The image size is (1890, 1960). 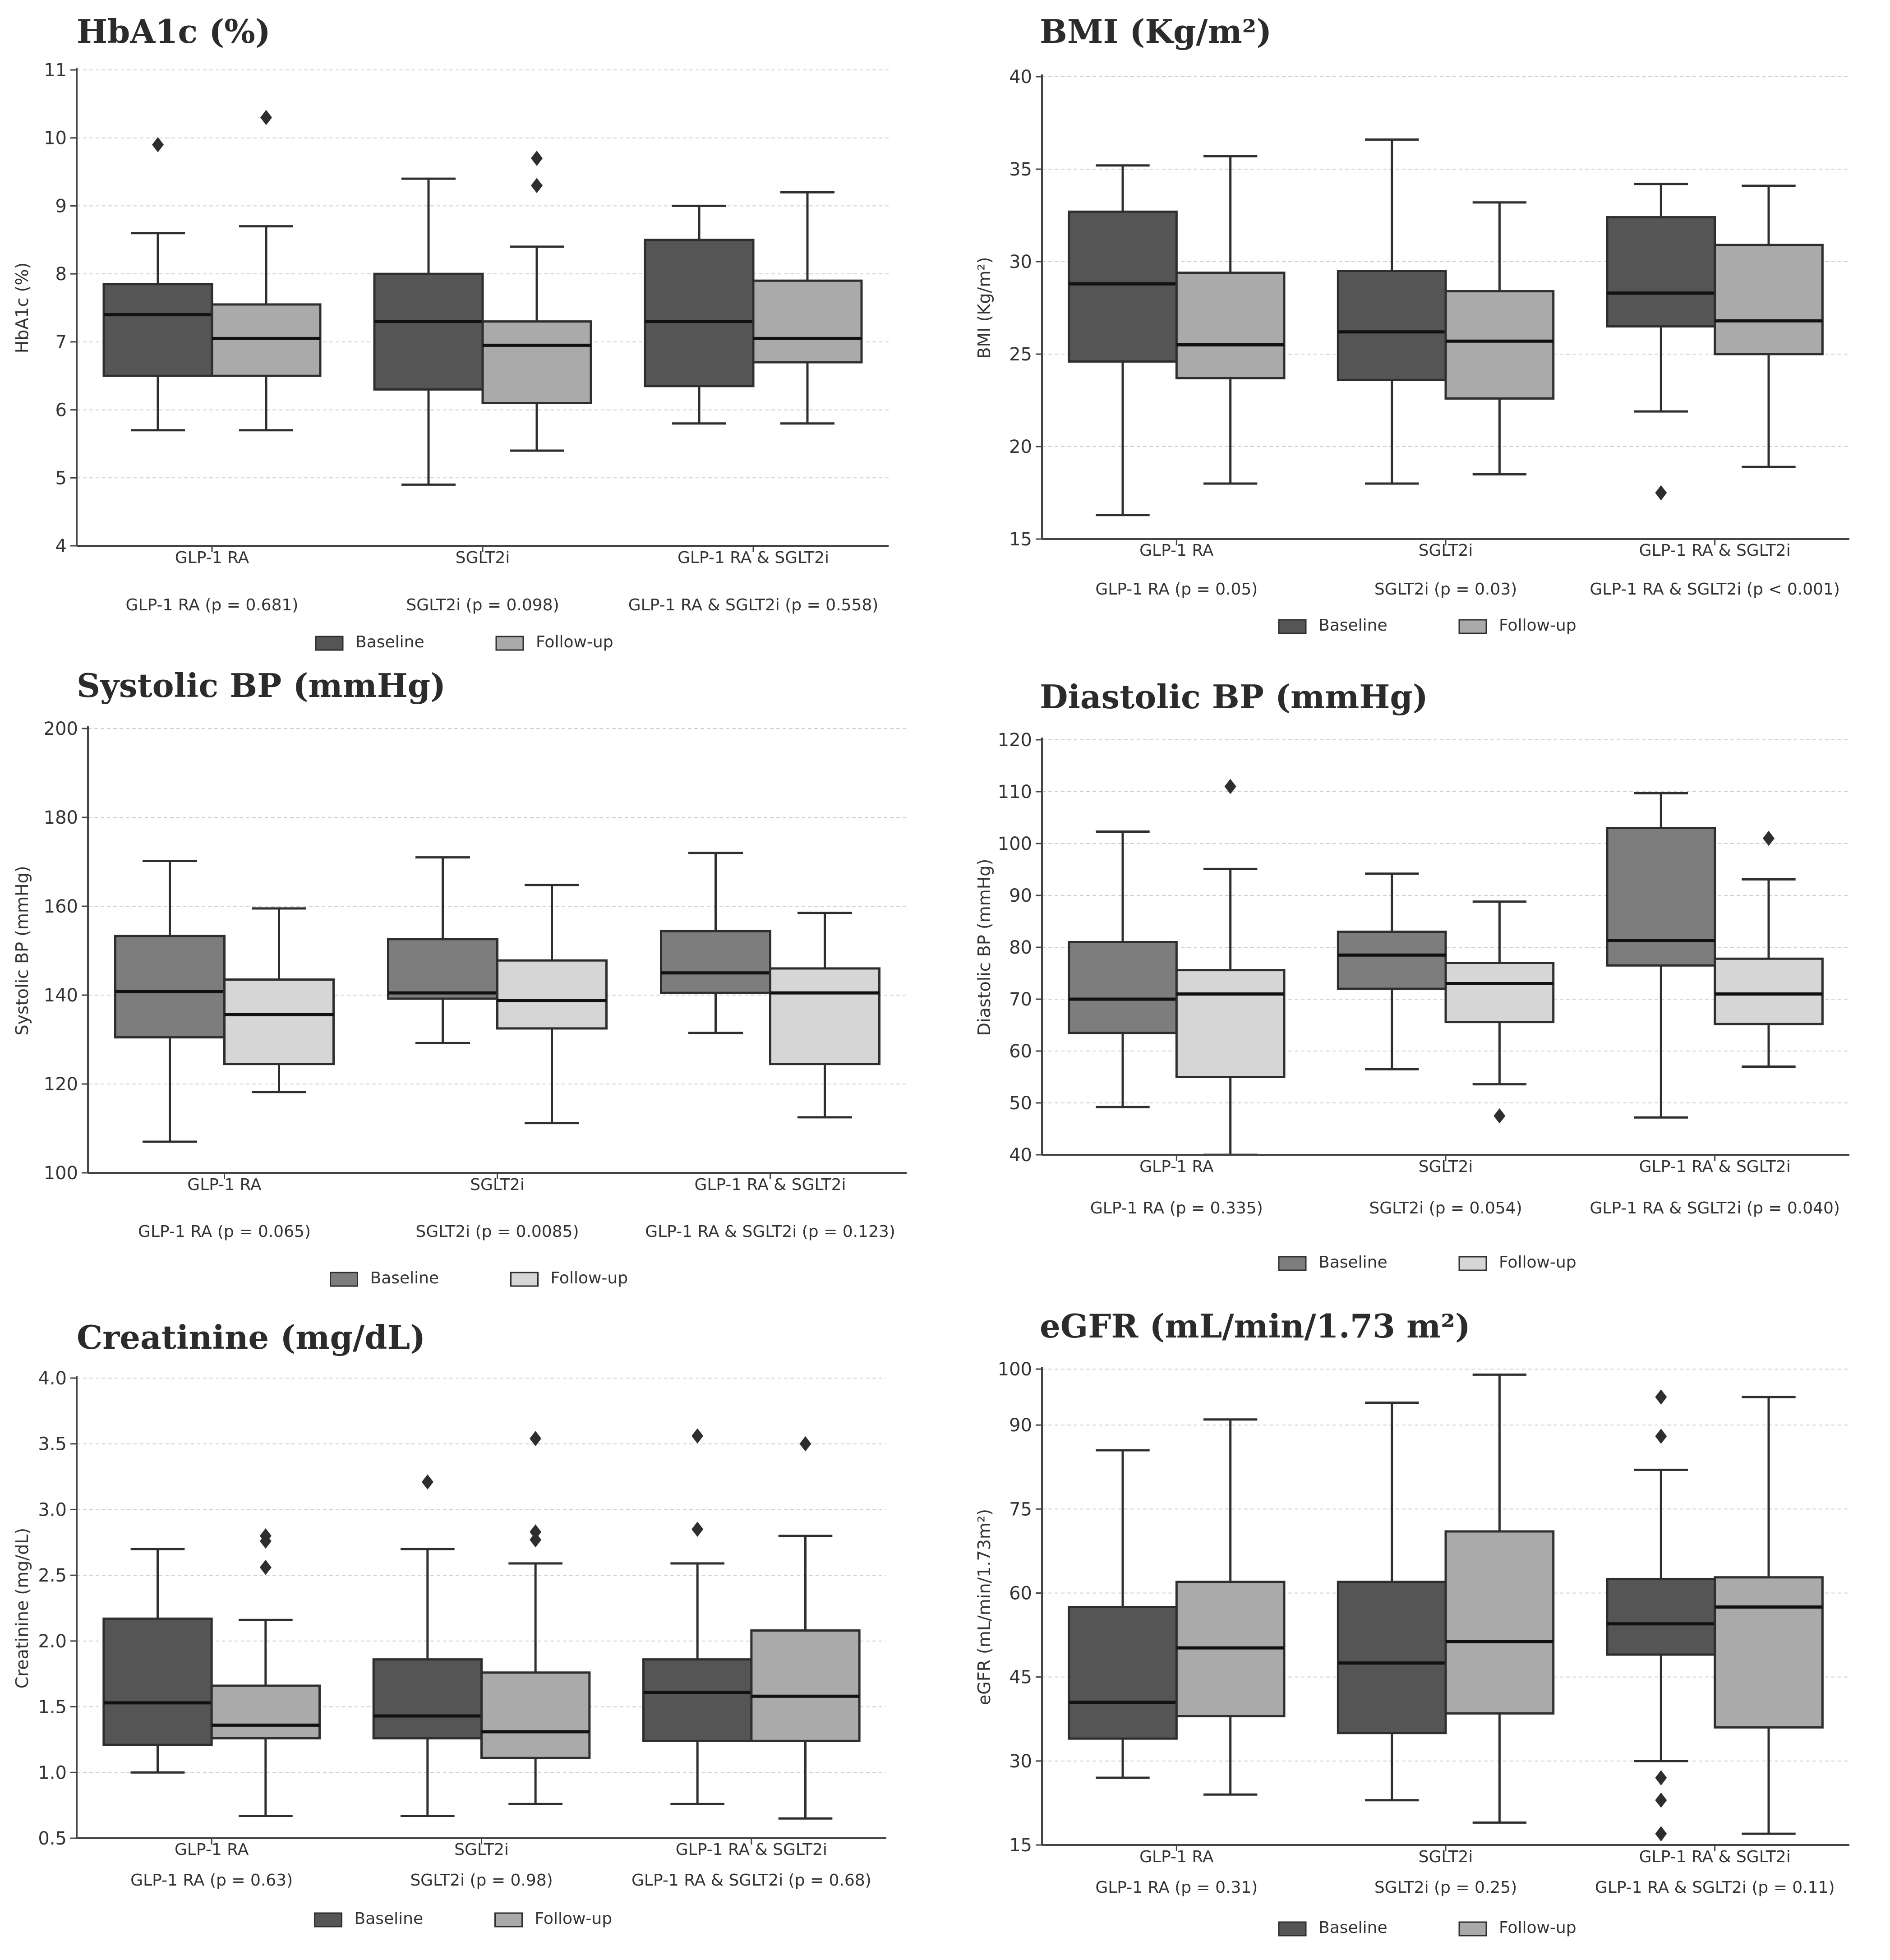 What do you see at coordinates (1020, 947) in the screenshot?
I see `y-tick-label: 80` at bounding box center [1020, 947].